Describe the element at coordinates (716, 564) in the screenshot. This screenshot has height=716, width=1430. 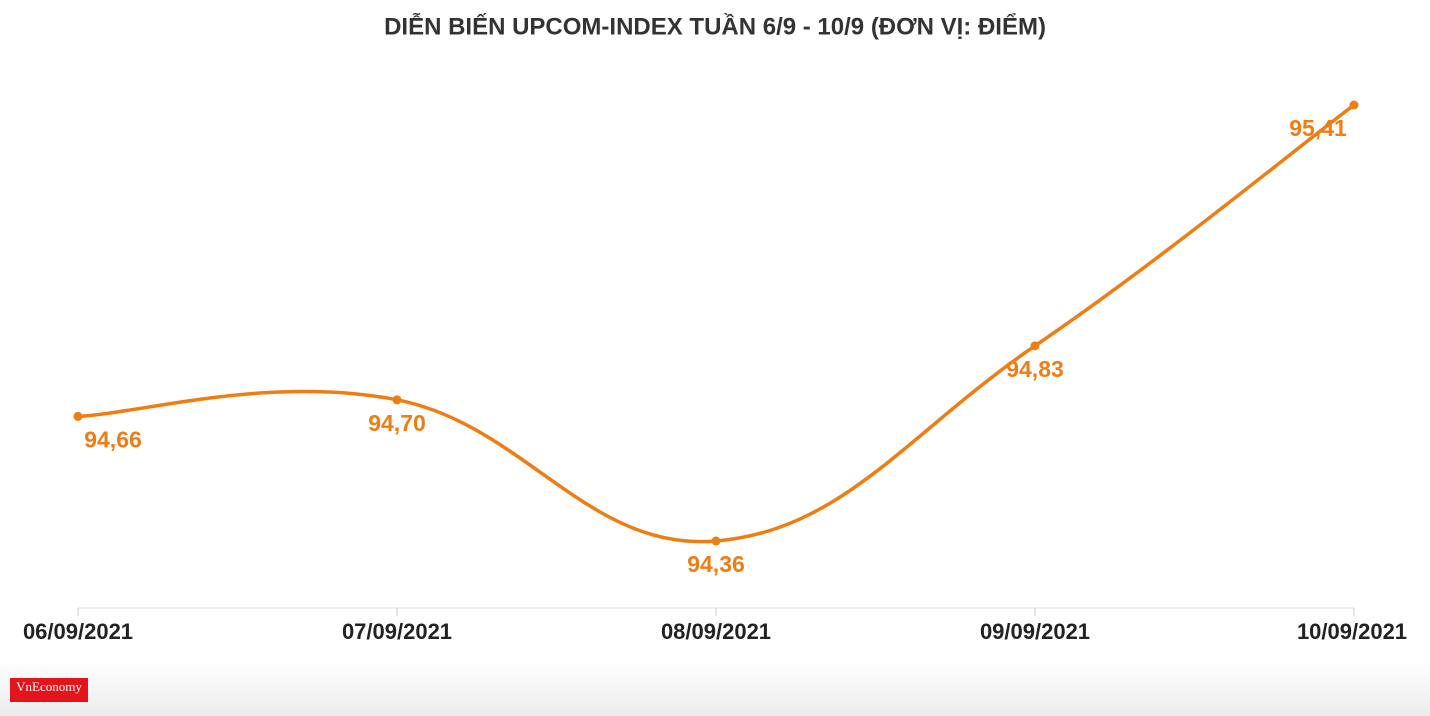
I see `value-label: 94,36` at that location.